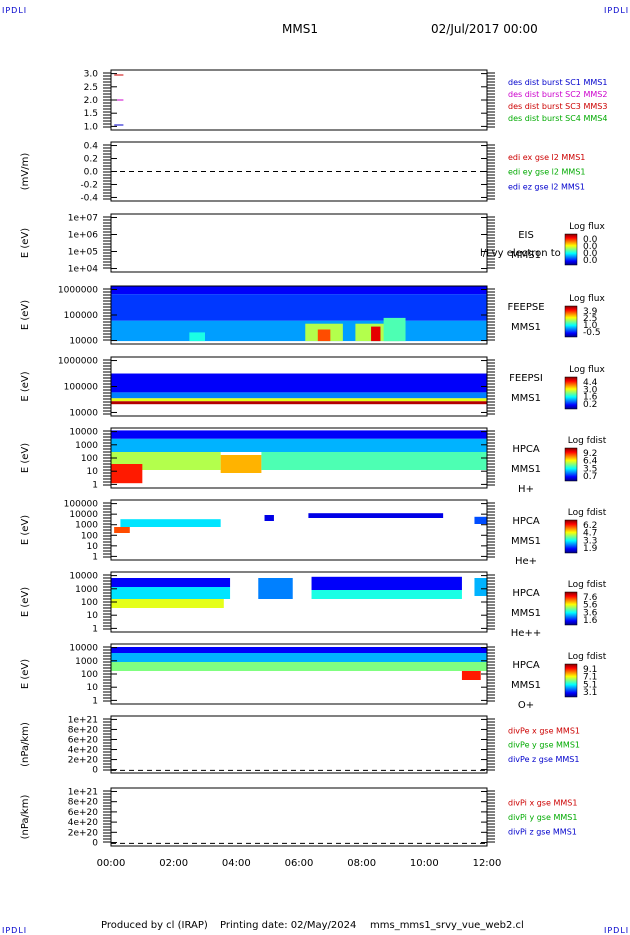 This screenshot has width=630, height=935. What do you see at coordinates (590, 541) in the screenshot?
I see `colorbar-label: 3.3` at bounding box center [590, 541].